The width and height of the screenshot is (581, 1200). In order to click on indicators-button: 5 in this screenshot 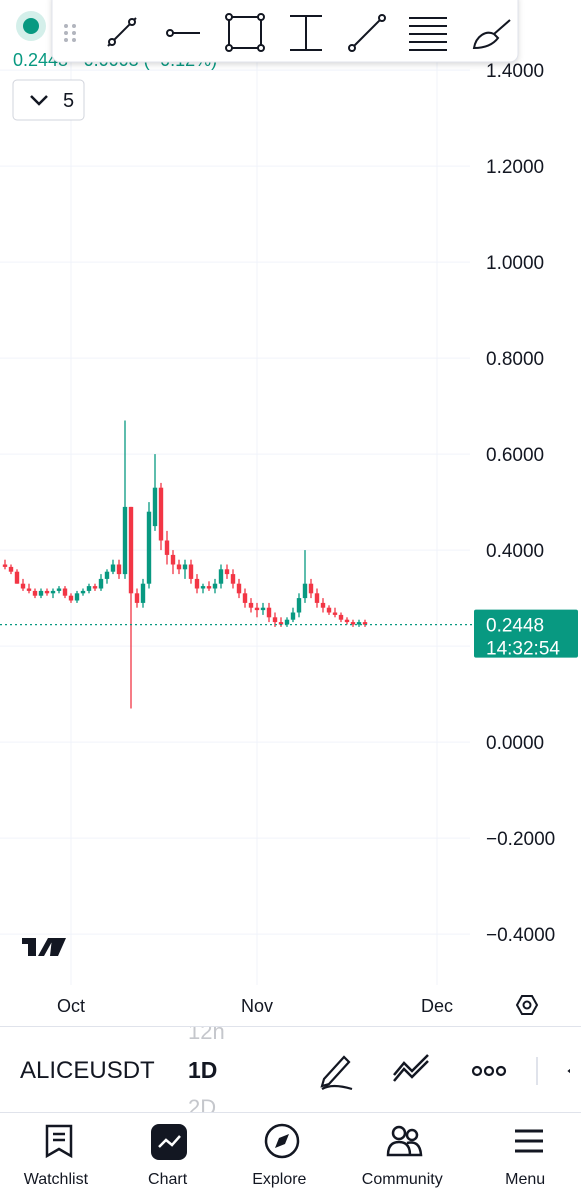, I will do `click(48, 100)`.